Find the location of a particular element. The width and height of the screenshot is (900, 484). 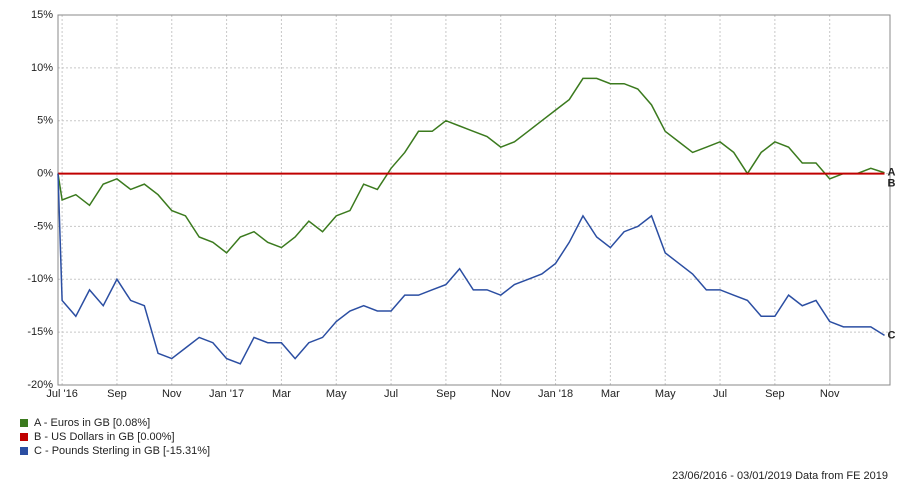

y-tick-label: 5% is located at coordinates (45, 121).